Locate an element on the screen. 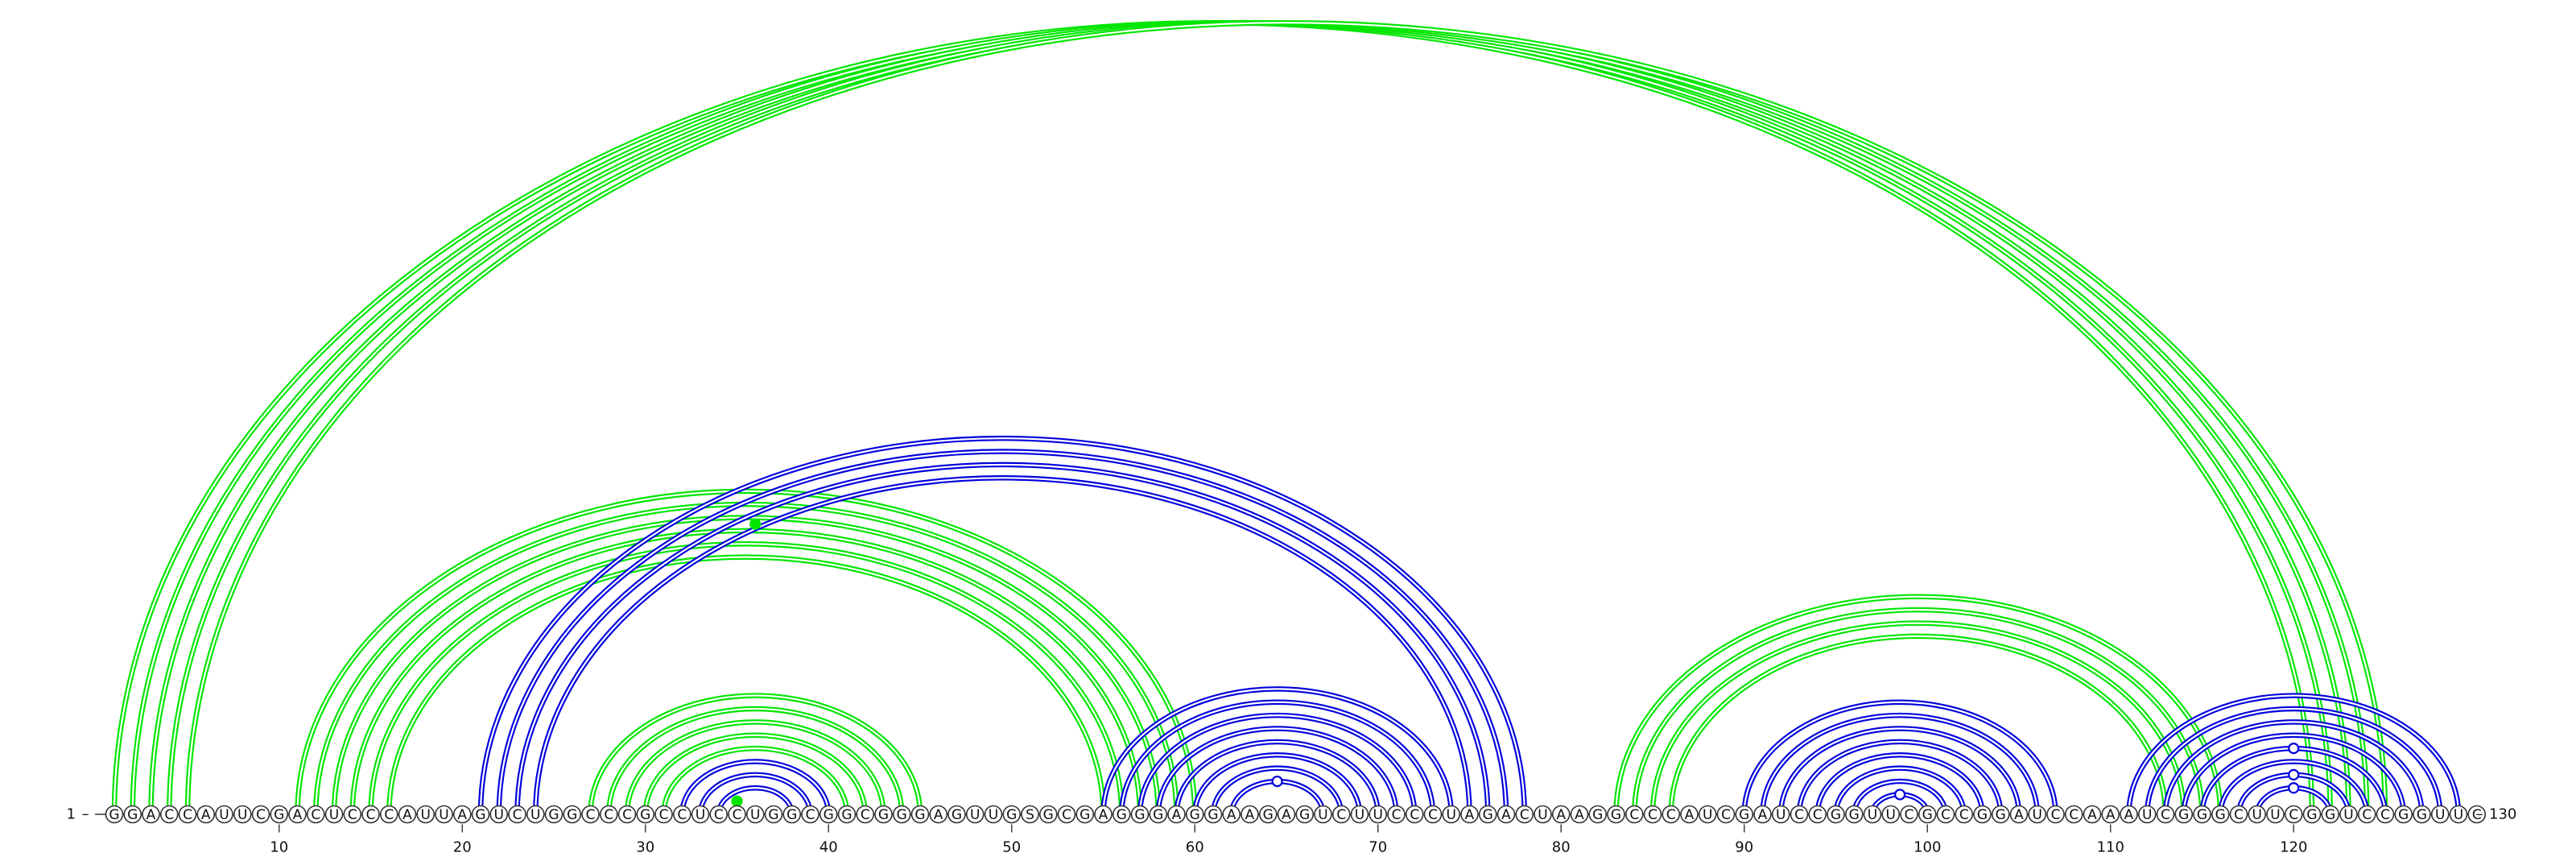  nucleotide-86: C is located at coordinates (1671, 814).